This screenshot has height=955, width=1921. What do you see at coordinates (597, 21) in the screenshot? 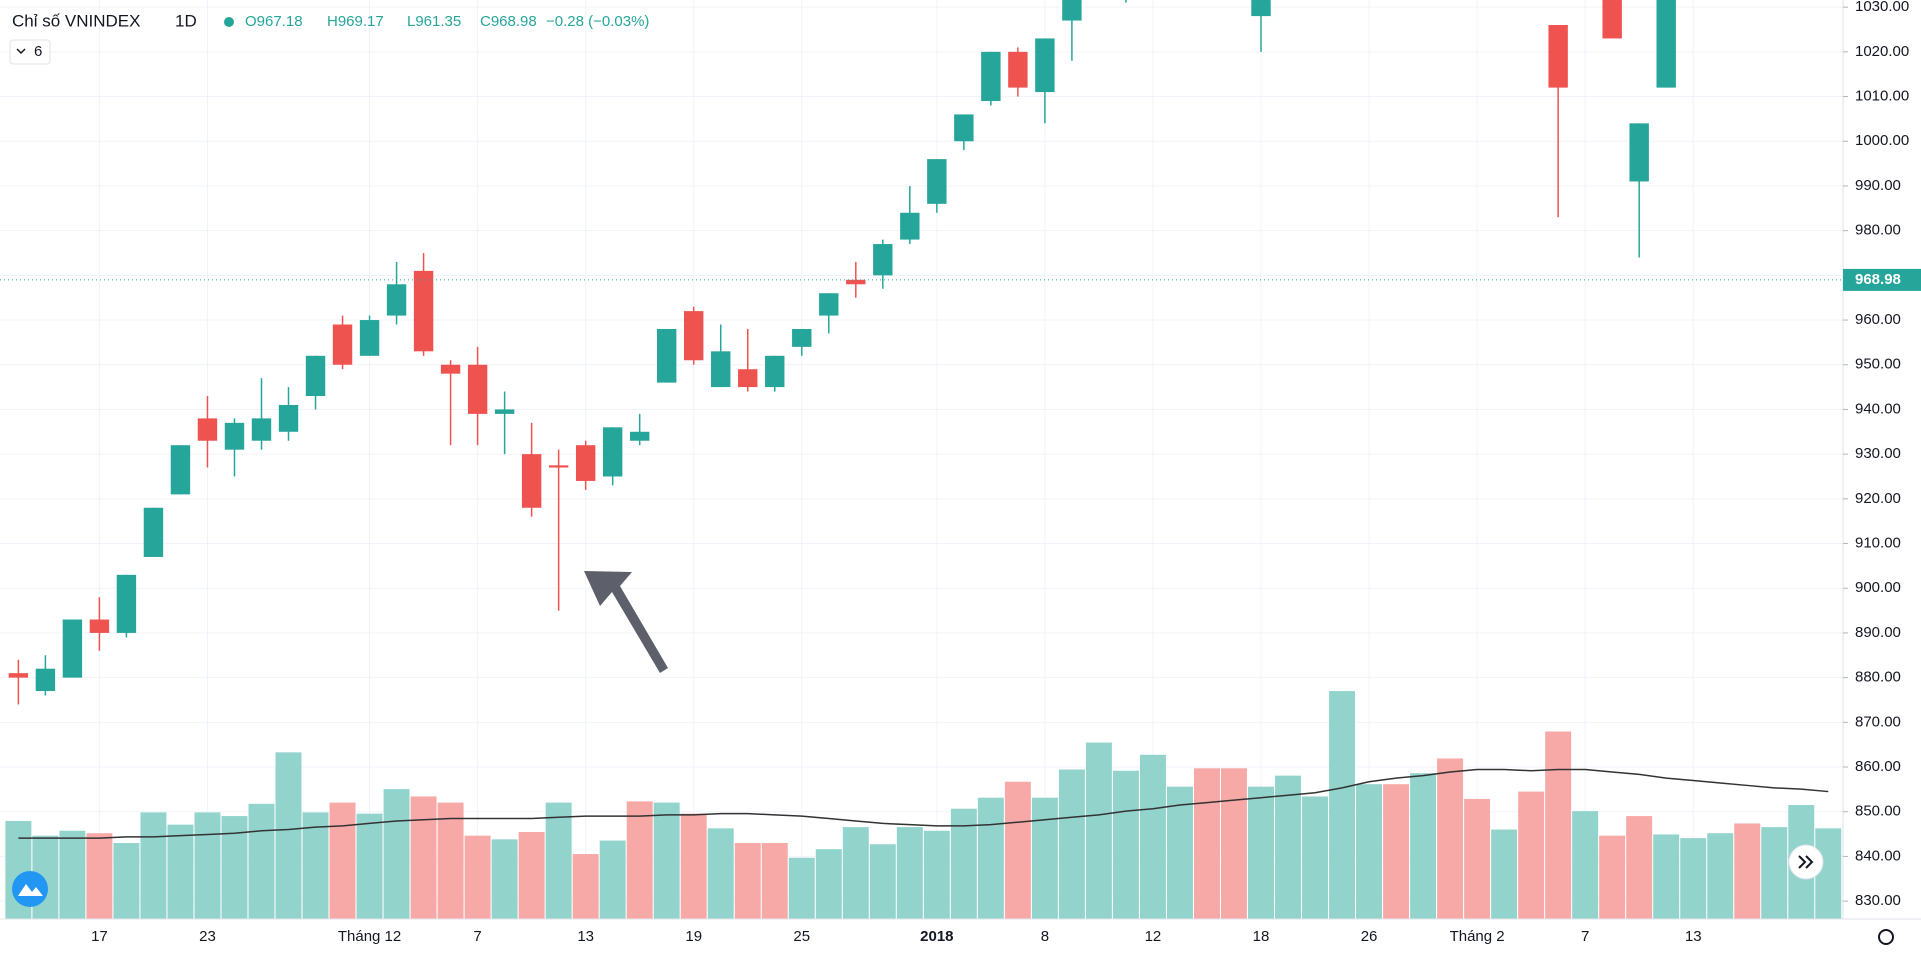
I see `change-value: −0.28 (−0.03%)` at bounding box center [597, 21].